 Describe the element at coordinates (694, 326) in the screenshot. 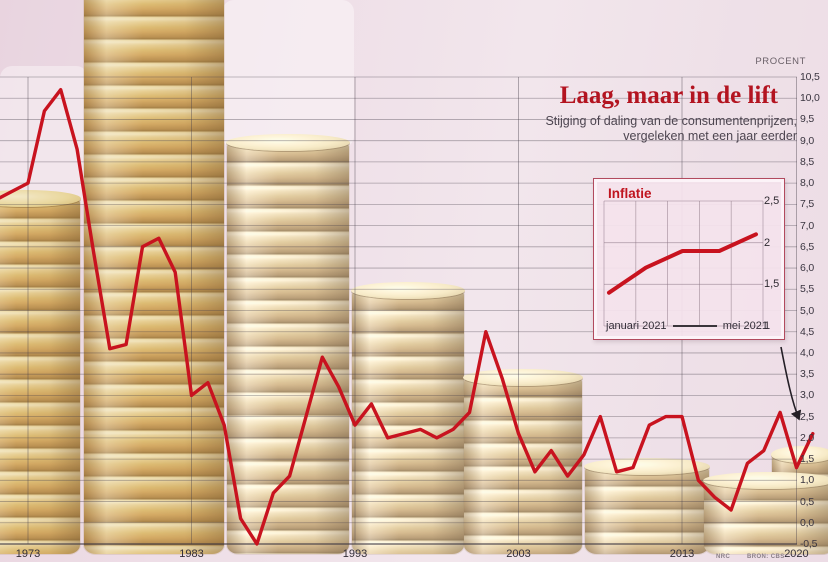

I see `inset-dash-line` at that location.